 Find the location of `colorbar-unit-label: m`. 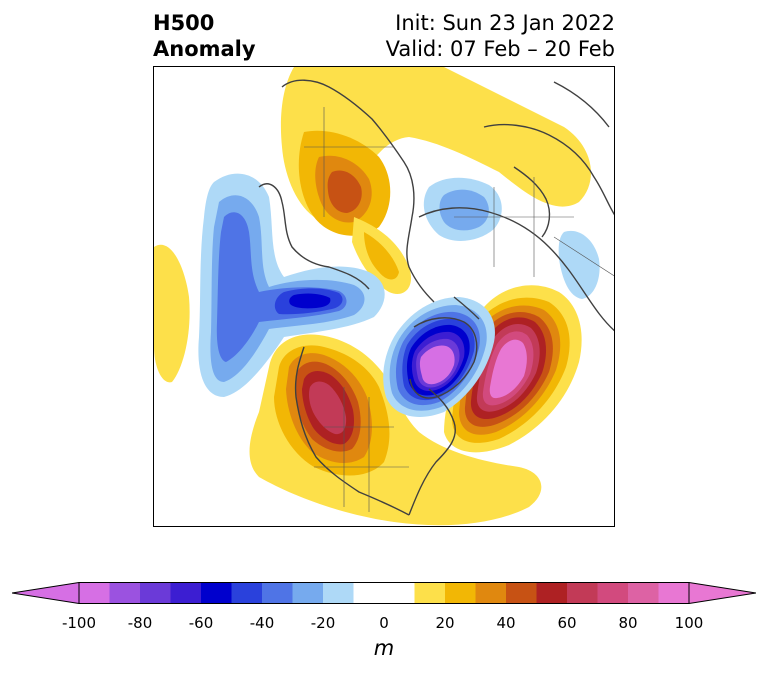

colorbar-unit-label: m is located at coordinates (384, 648).